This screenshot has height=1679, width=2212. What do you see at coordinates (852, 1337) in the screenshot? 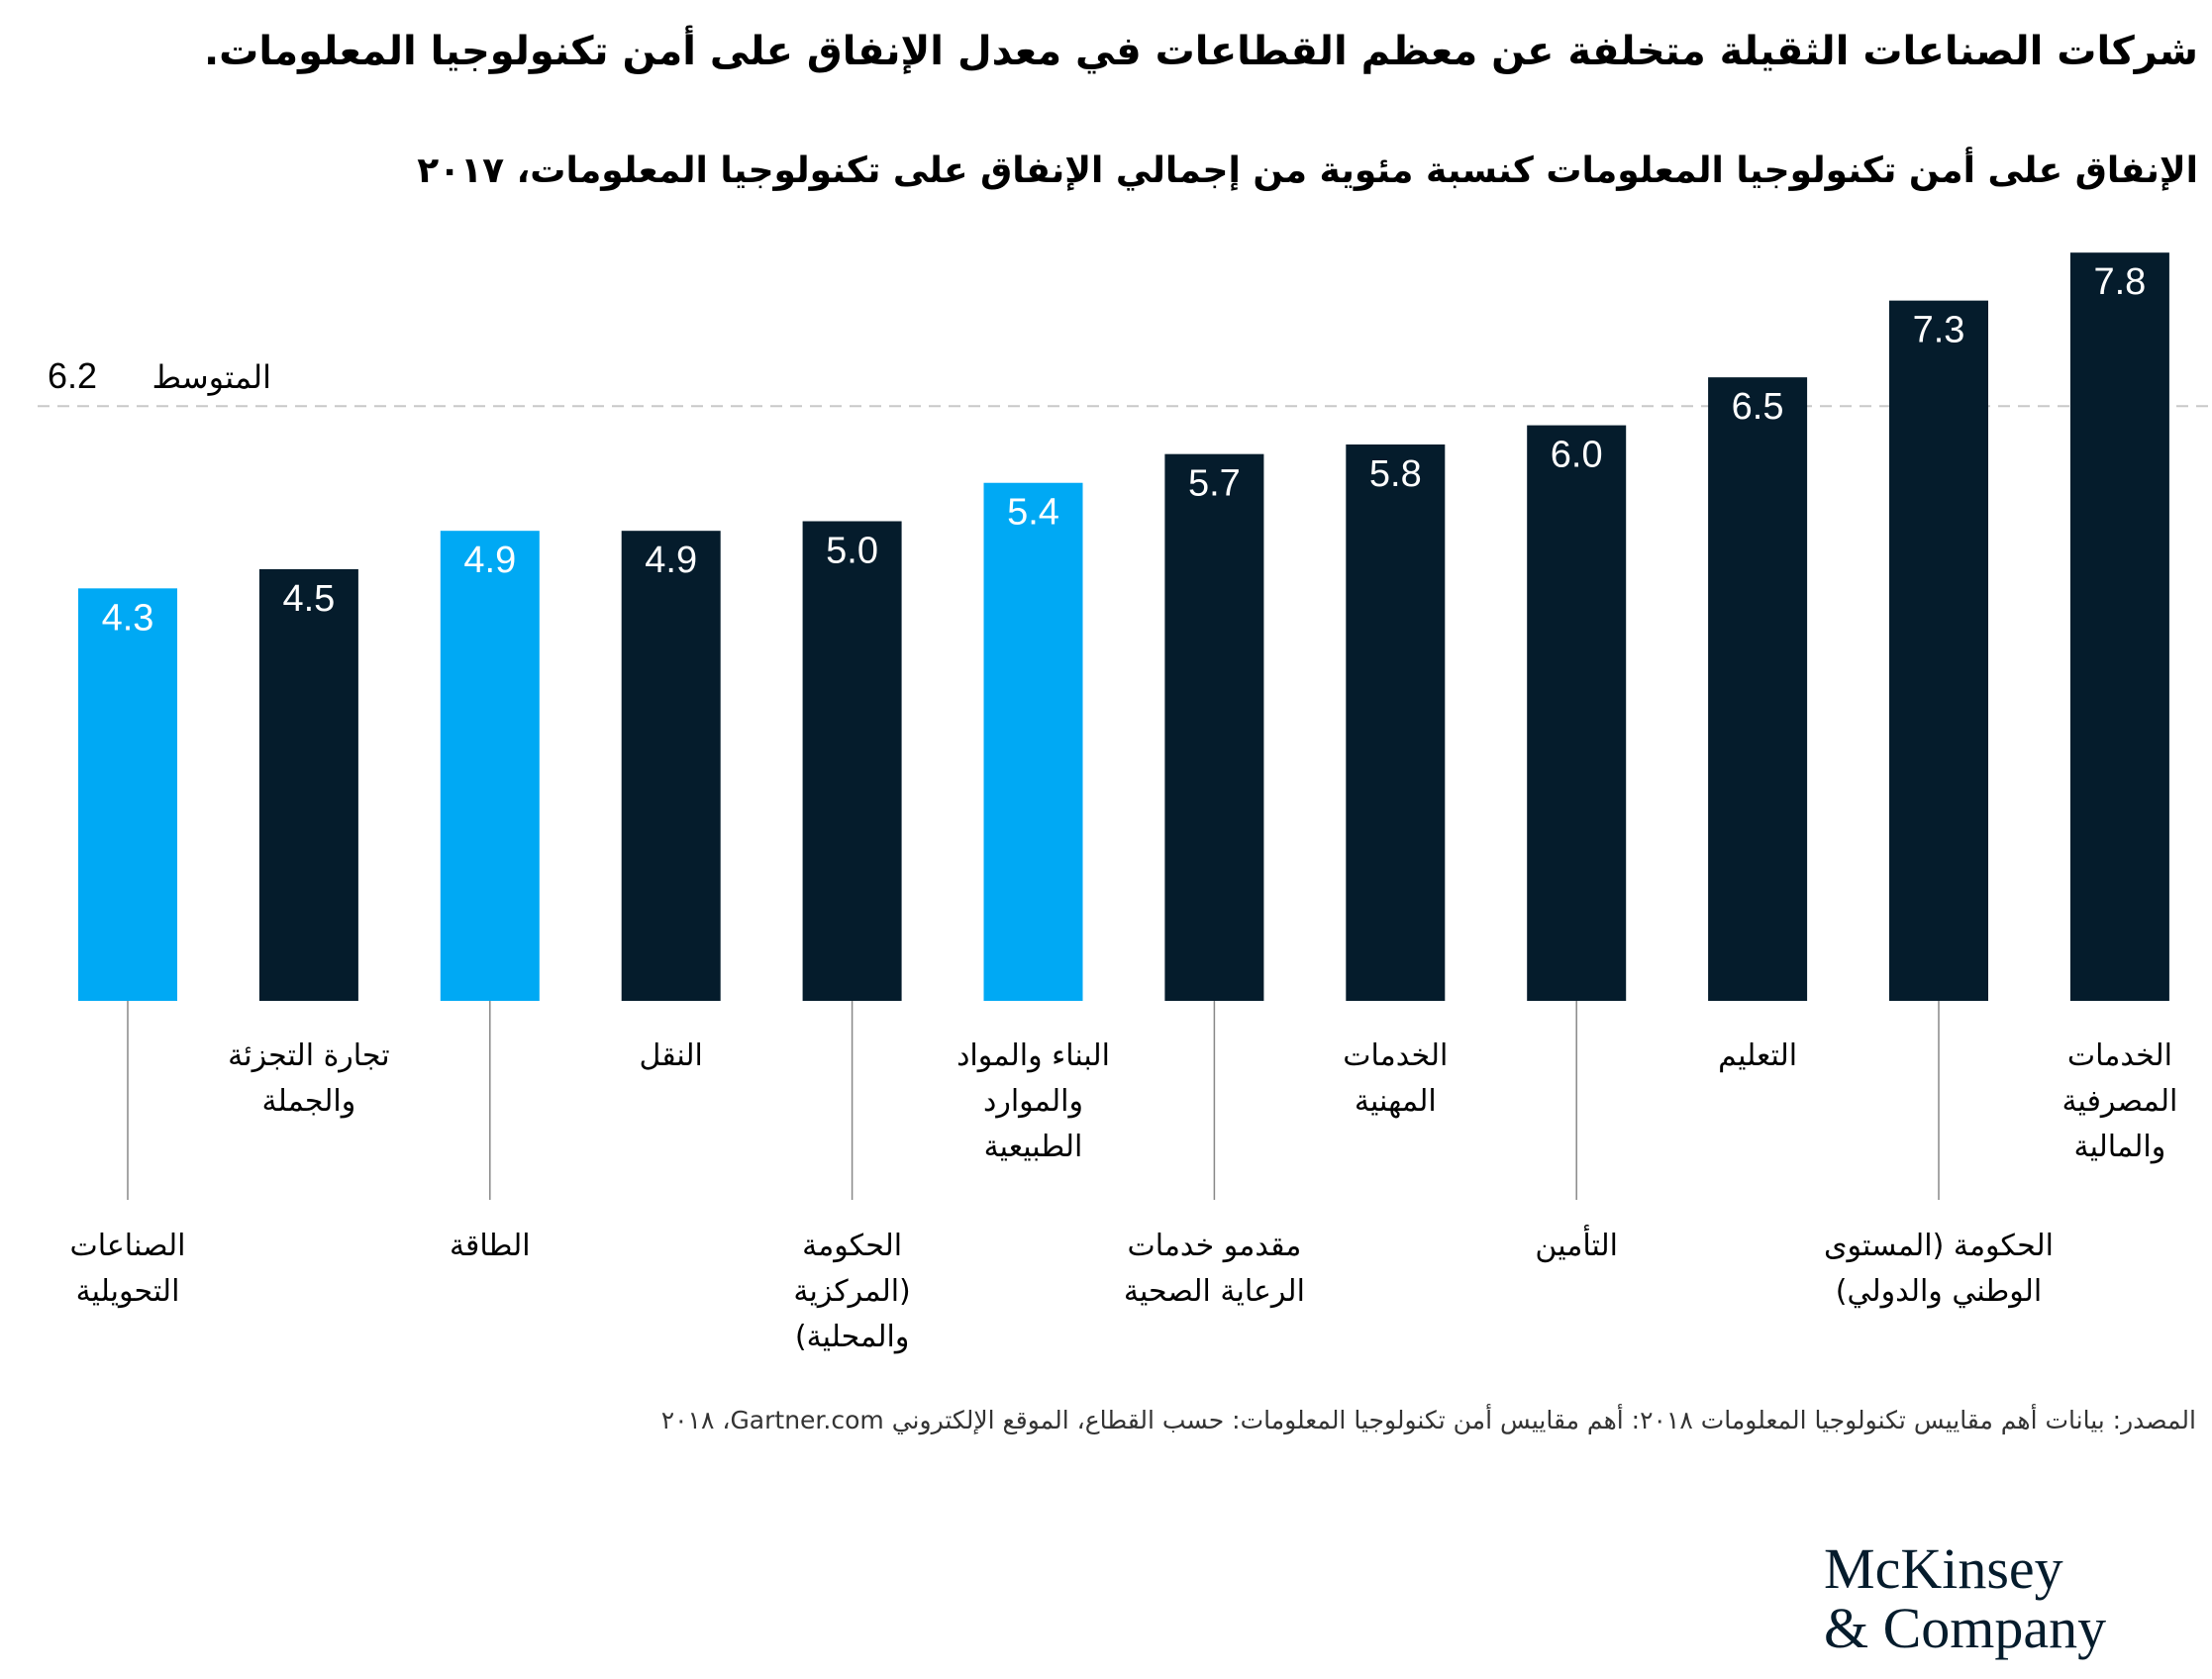
I see `category-label-line: والمحلية)` at bounding box center [852, 1337].